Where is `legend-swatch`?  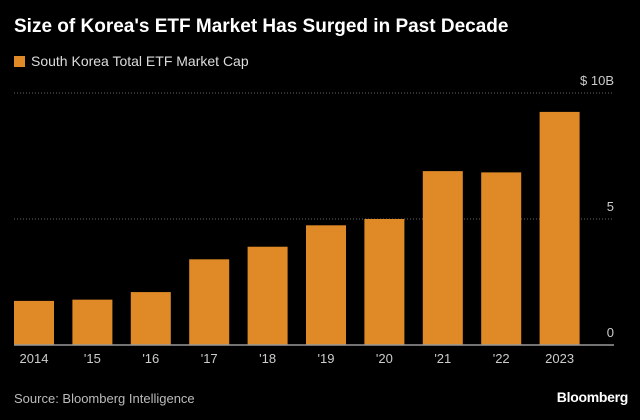 legend-swatch is located at coordinates (19, 61).